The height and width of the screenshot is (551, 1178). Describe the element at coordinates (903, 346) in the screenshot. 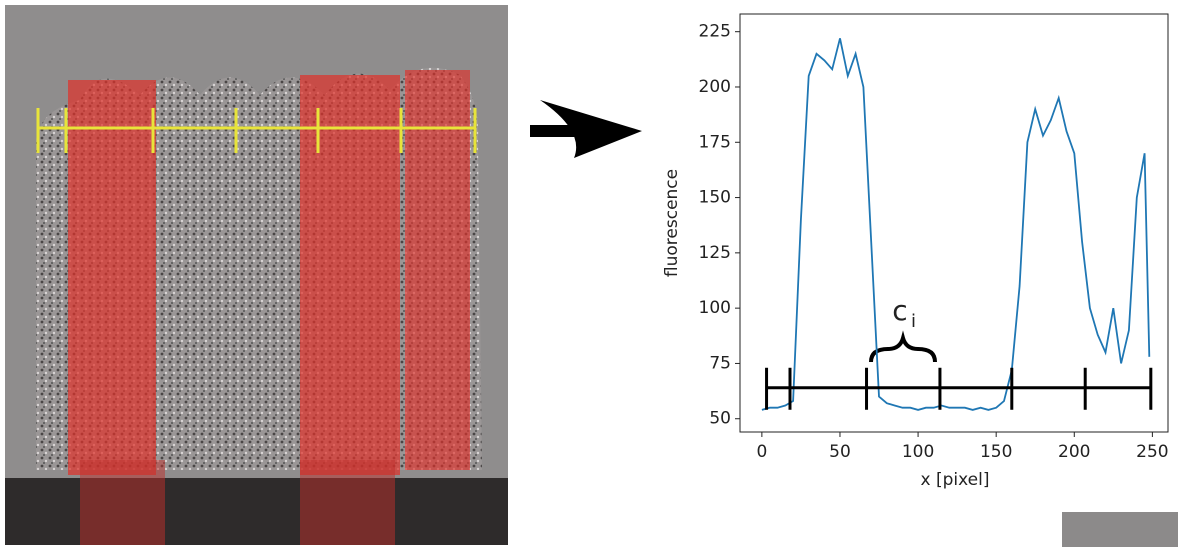

I see `brace` at that location.